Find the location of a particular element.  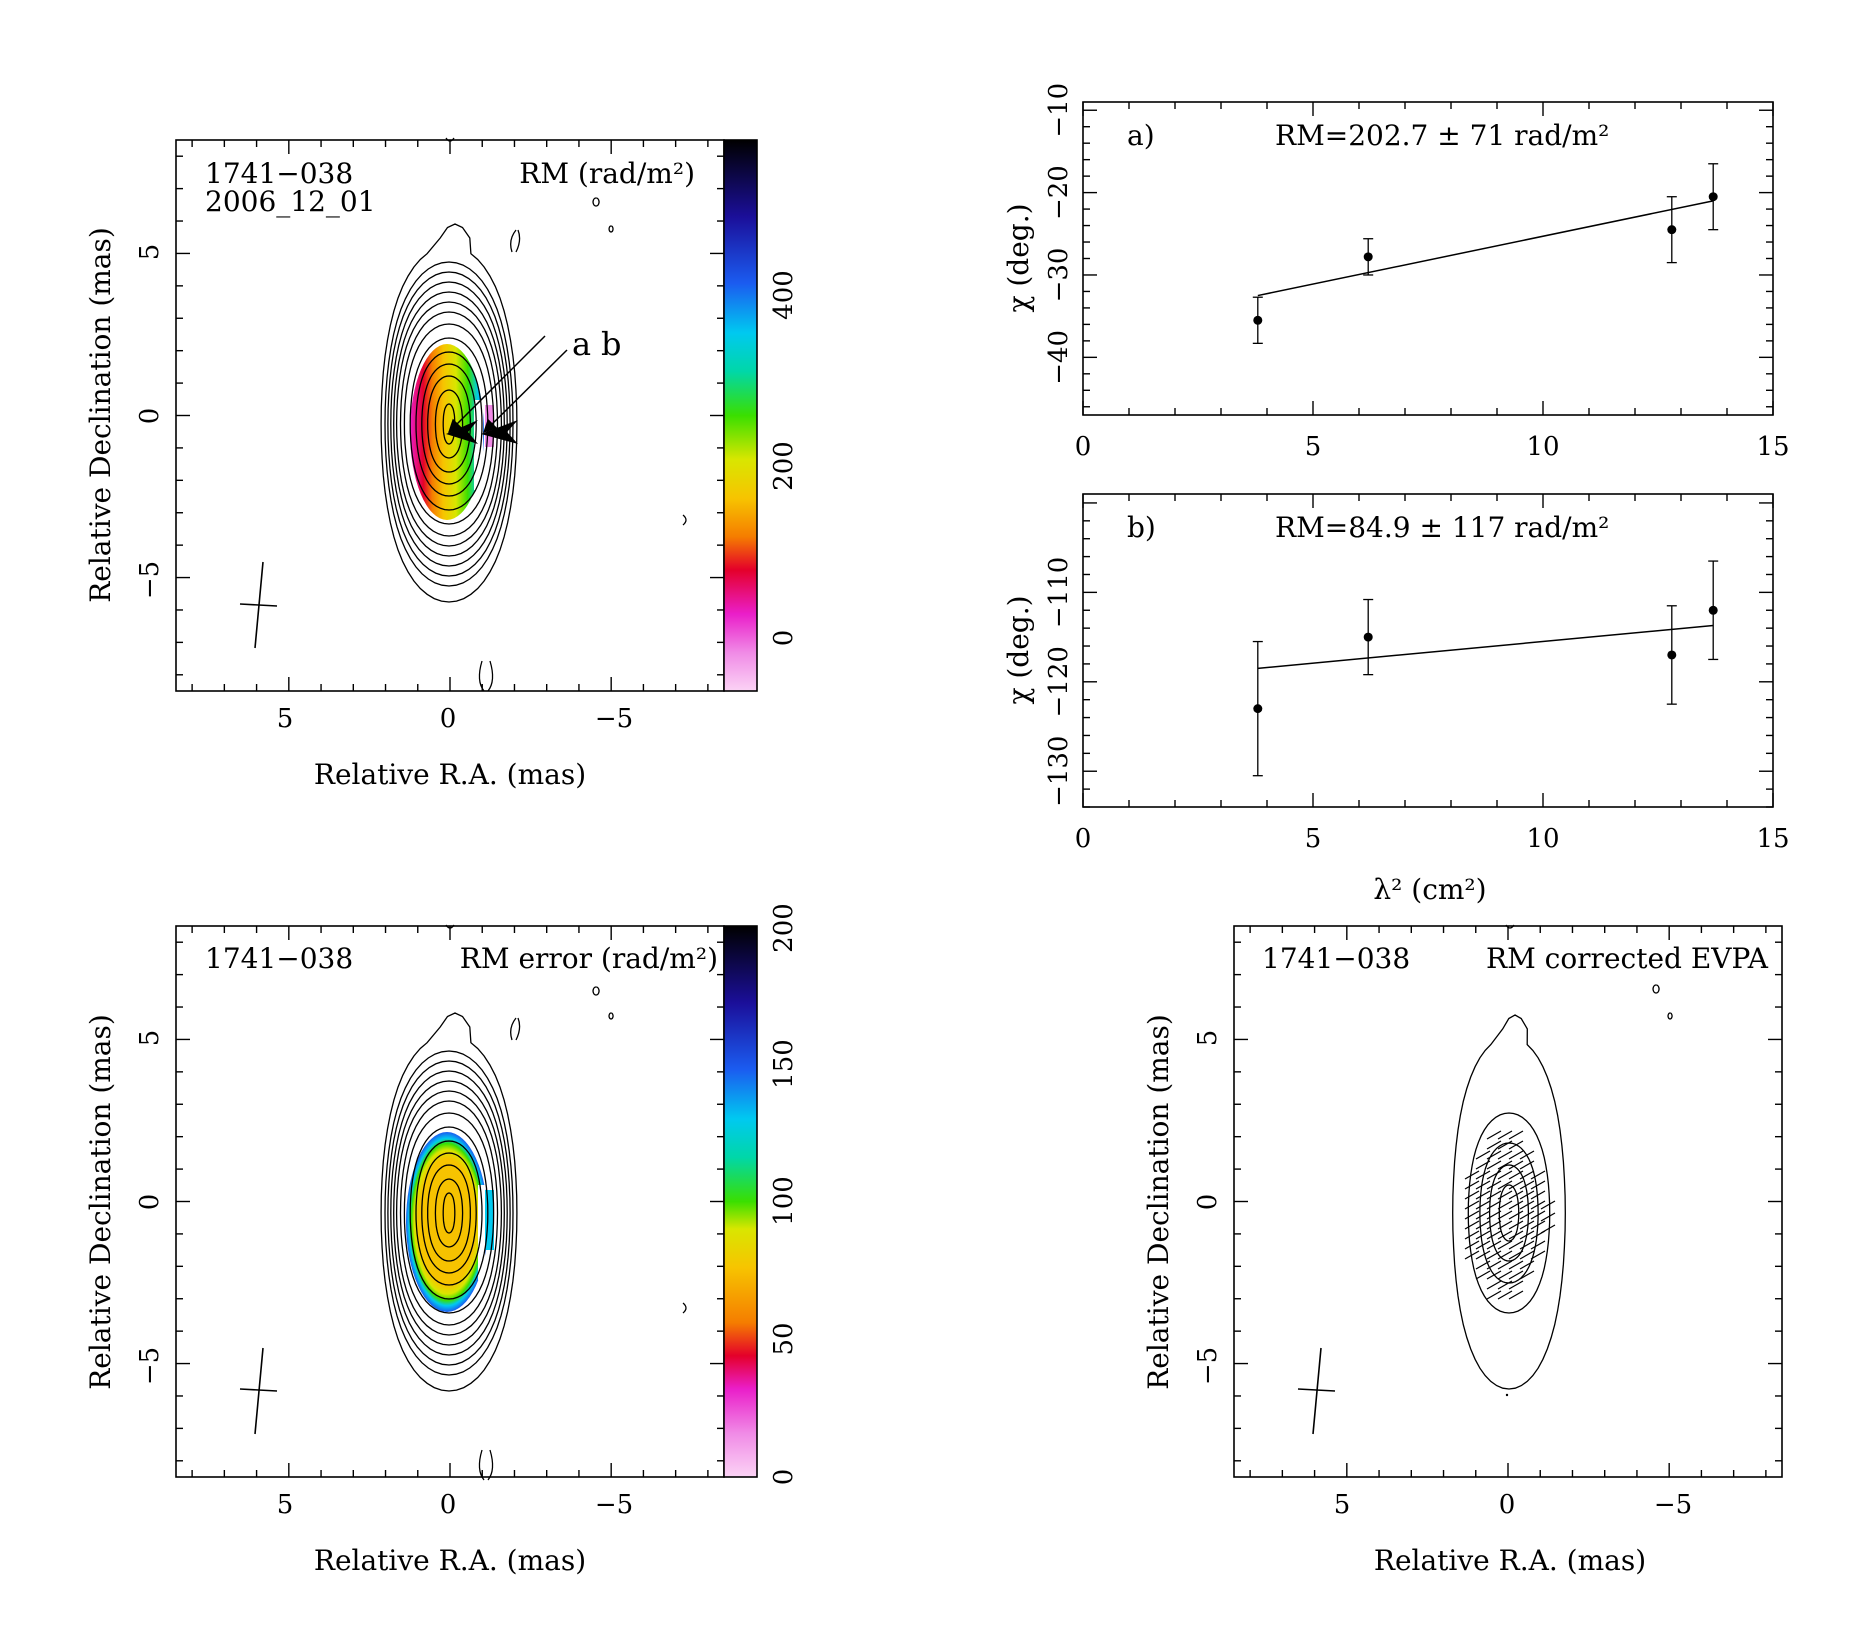

evpa-map-ticks is located at coordinates (1508, 1201).